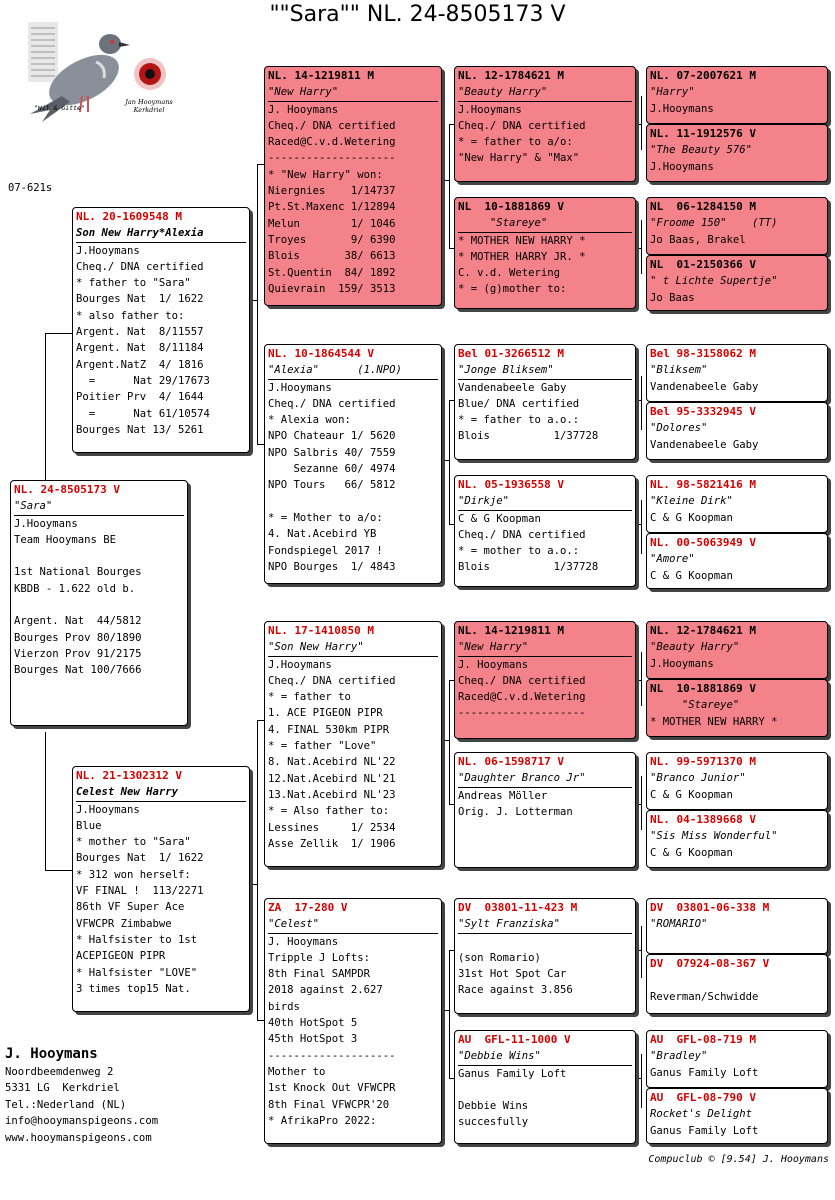 Image resolution: width=835 pixels, height=1200 pixels. Describe the element at coordinates (313, 1023) in the screenshot. I see `detail-line: 40th HotSpot 5` at that location.